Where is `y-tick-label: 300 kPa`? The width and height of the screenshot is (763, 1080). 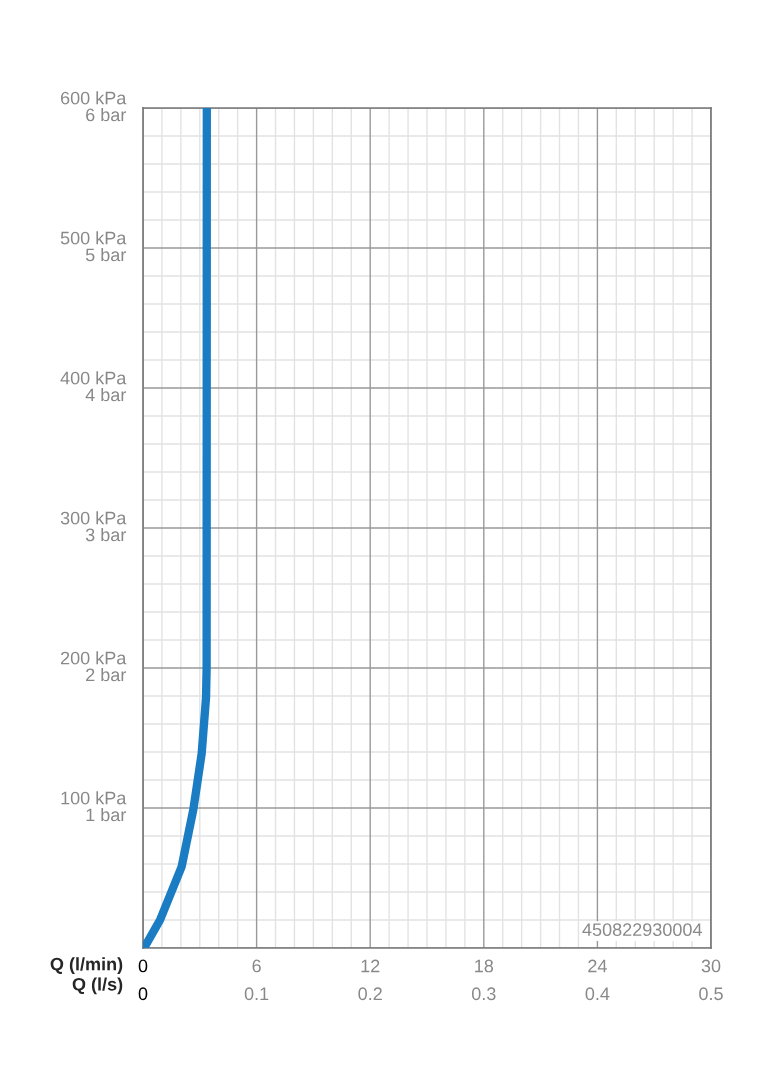 y-tick-label: 300 kPa is located at coordinates (93, 518).